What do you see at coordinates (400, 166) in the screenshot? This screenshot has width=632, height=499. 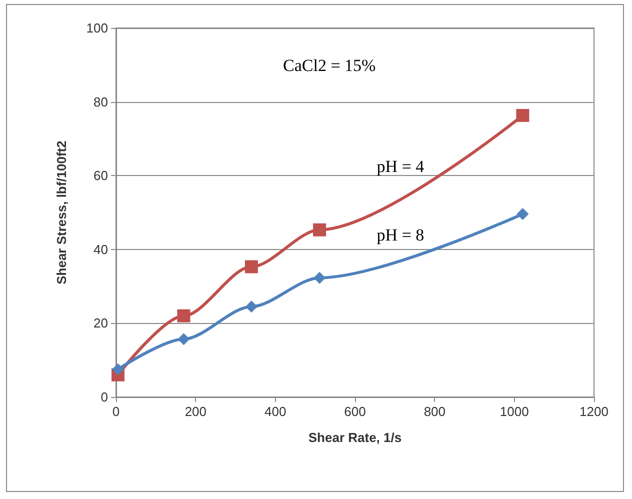 I see `series-label: pH = 4` at bounding box center [400, 166].